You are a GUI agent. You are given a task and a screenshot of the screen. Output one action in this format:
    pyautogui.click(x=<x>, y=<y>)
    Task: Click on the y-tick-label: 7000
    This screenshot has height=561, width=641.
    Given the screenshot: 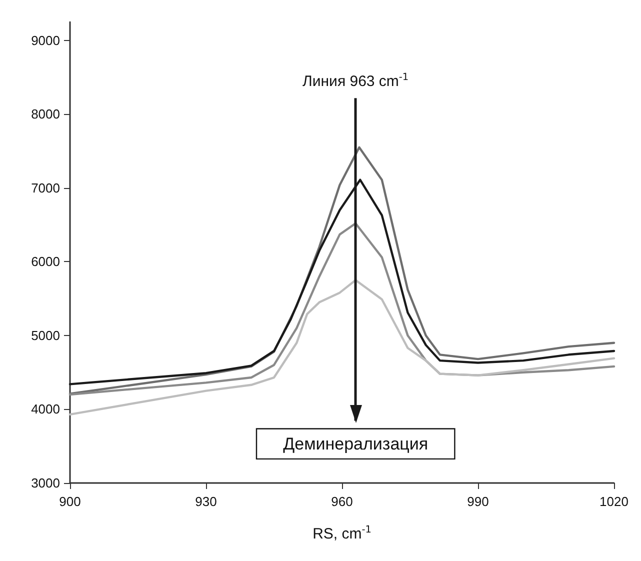 What is the action you would take?
    pyautogui.click(x=45, y=188)
    